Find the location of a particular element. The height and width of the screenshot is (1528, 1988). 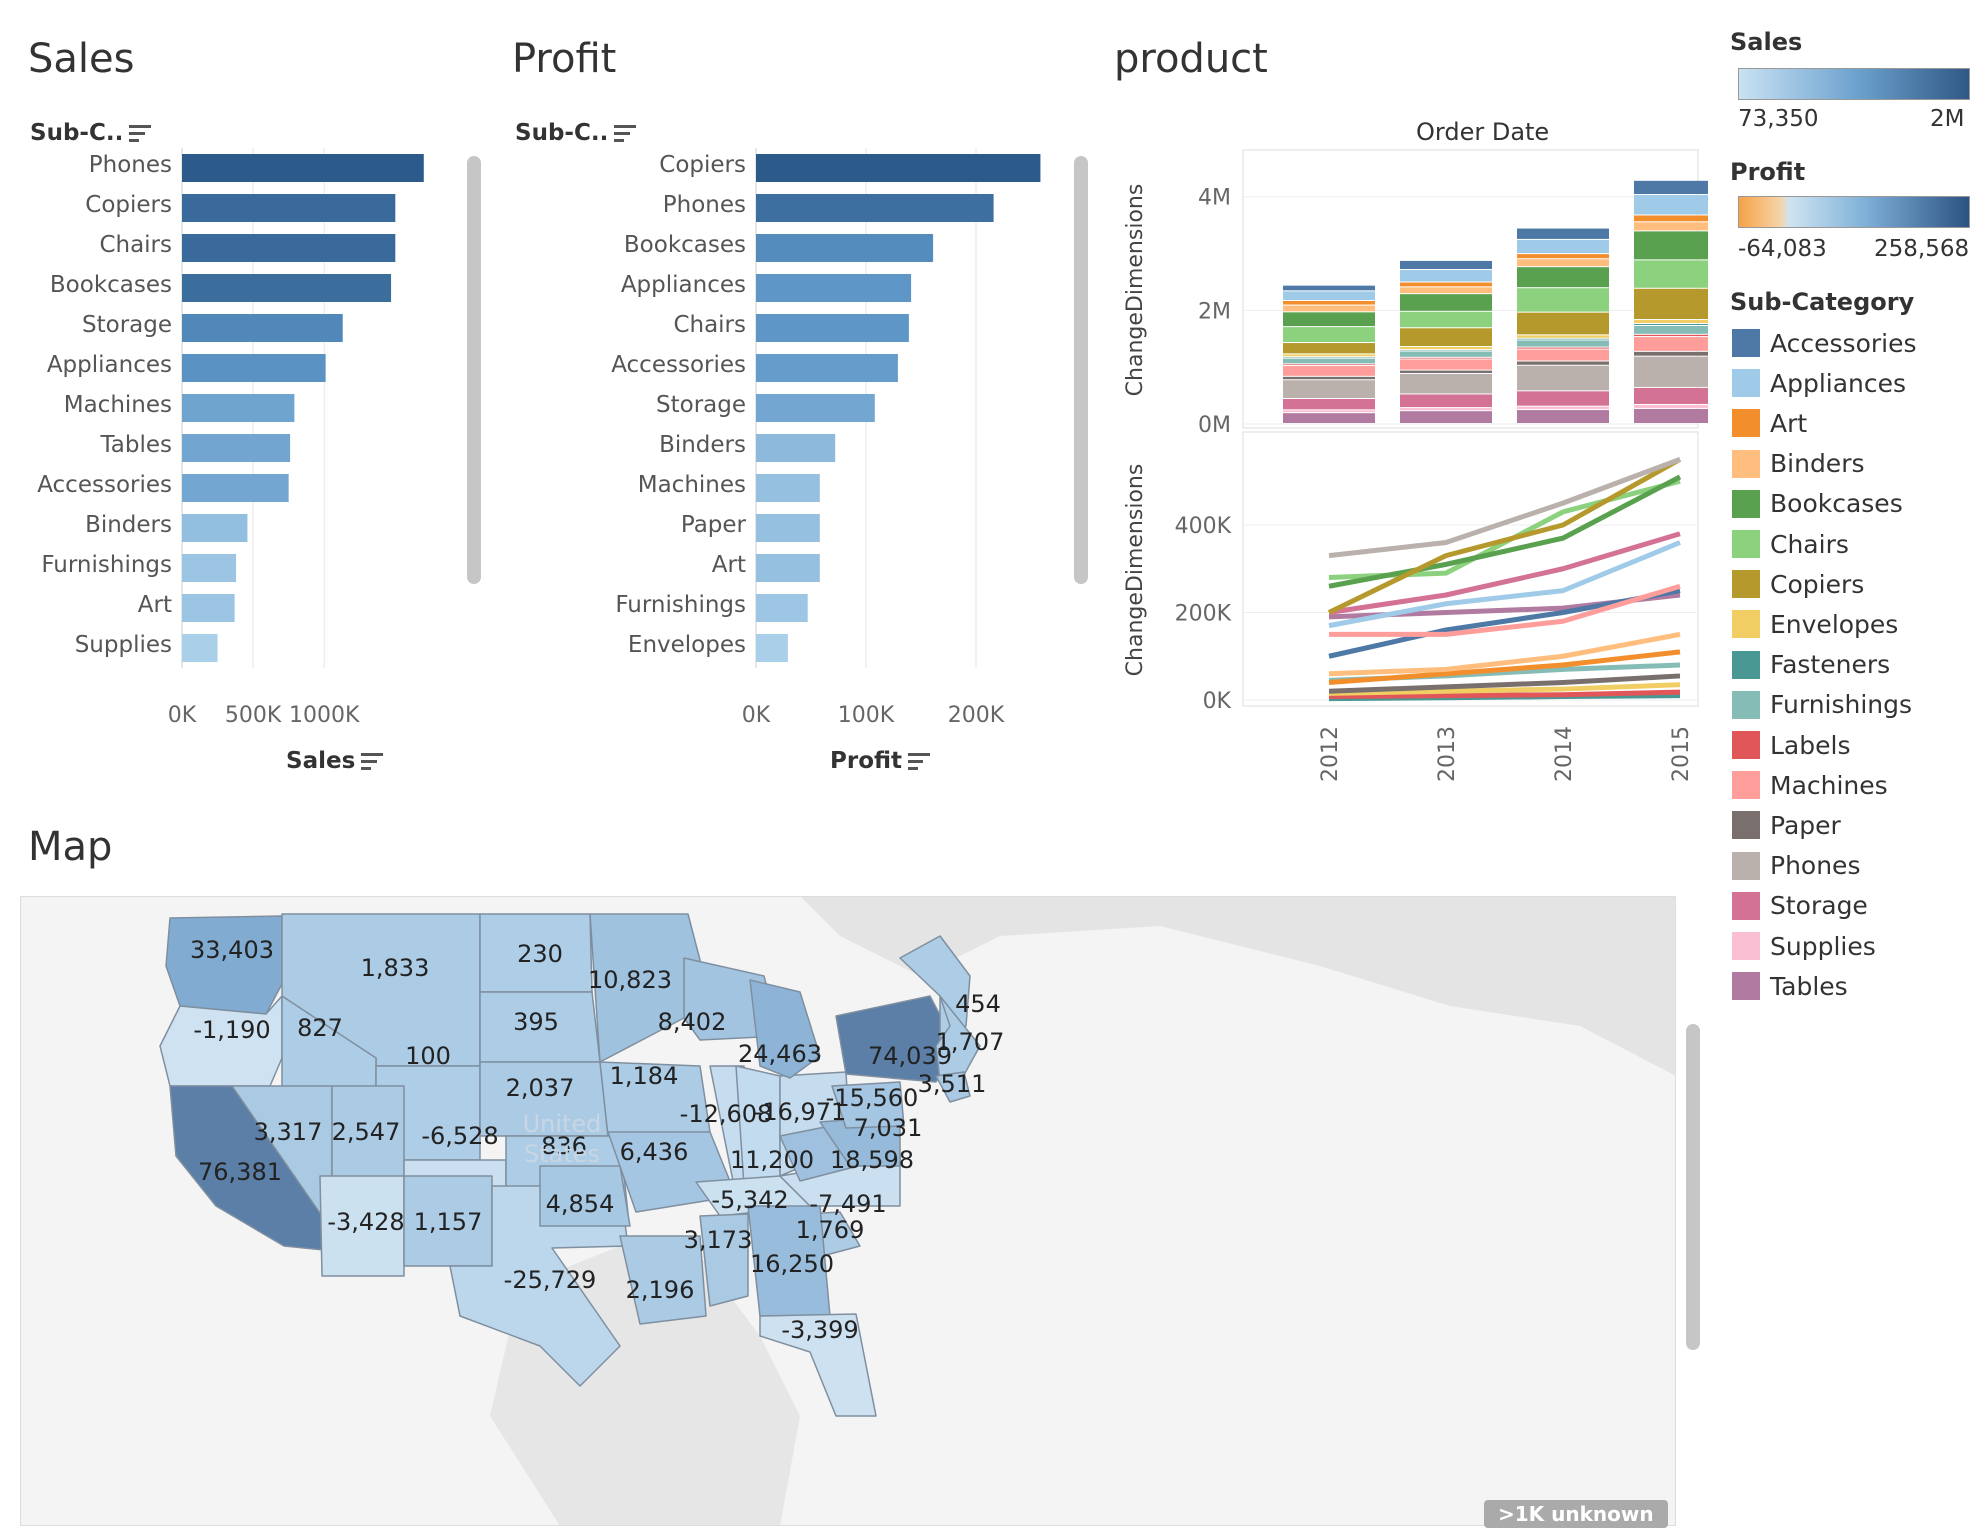

category-label: Tables is located at coordinates (136, 445).